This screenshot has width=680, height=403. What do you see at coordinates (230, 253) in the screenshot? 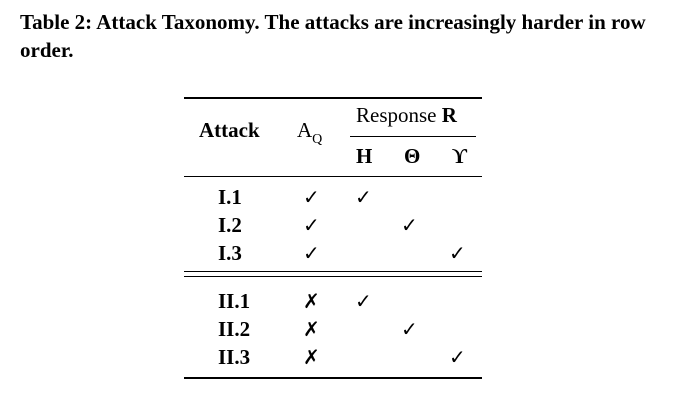
I see `row-label: I.3` at bounding box center [230, 253].